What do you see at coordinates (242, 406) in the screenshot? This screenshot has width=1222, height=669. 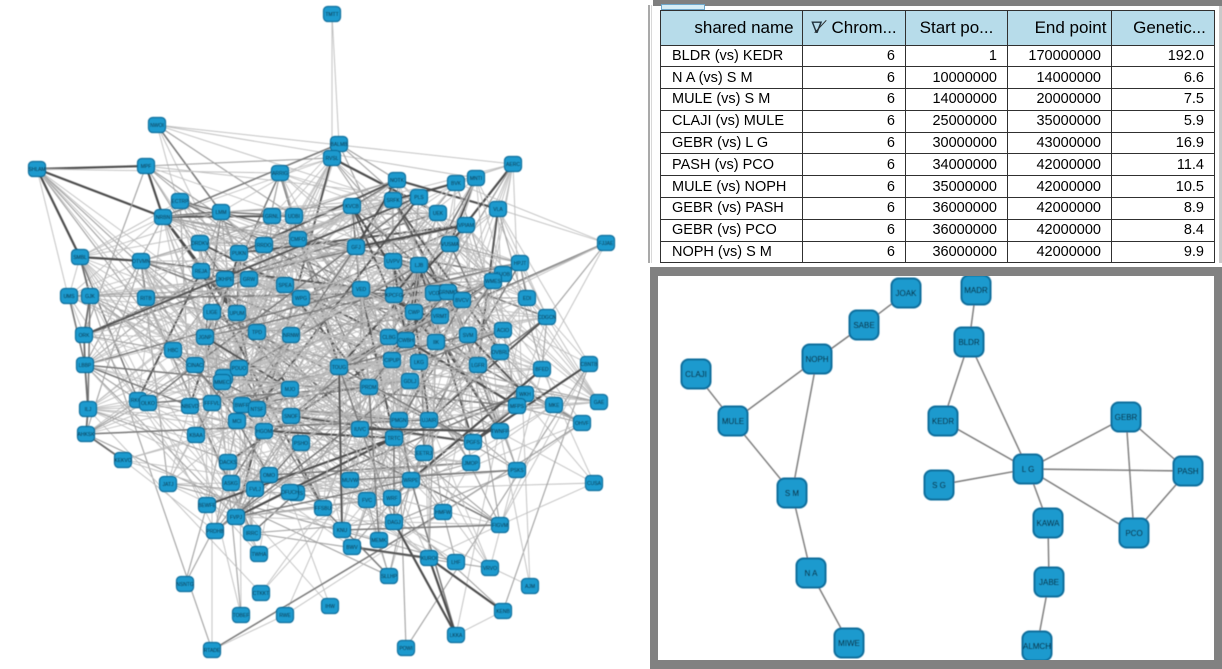 I see `svg-text: BWFR` at bounding box center [242, 406].